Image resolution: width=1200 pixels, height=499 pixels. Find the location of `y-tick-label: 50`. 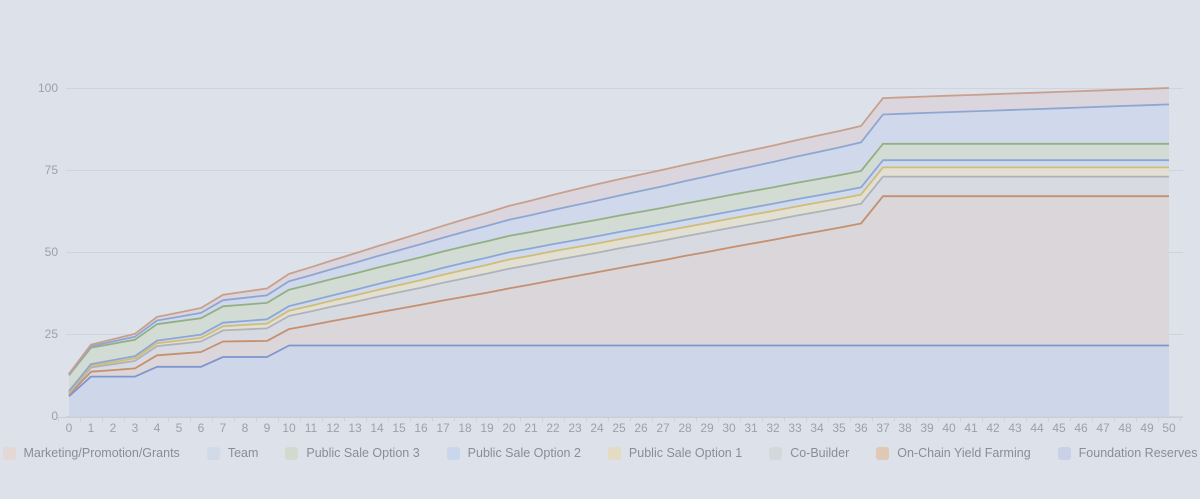

y-tick-label: 50 is located at coordinates (52, 252).